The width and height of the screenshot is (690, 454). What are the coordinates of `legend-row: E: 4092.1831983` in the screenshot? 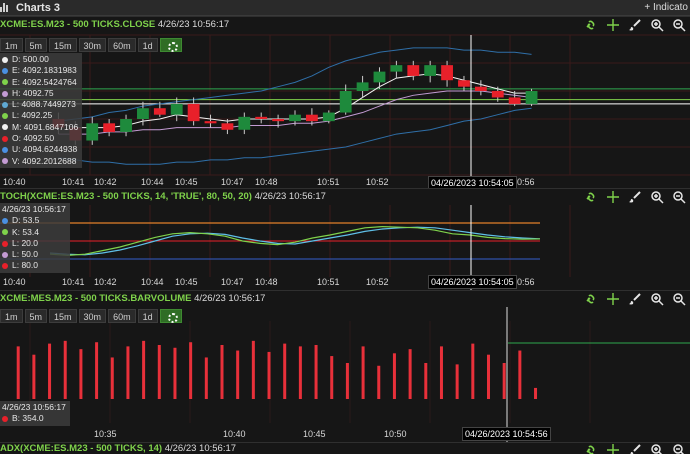 It's located at (40, 70).